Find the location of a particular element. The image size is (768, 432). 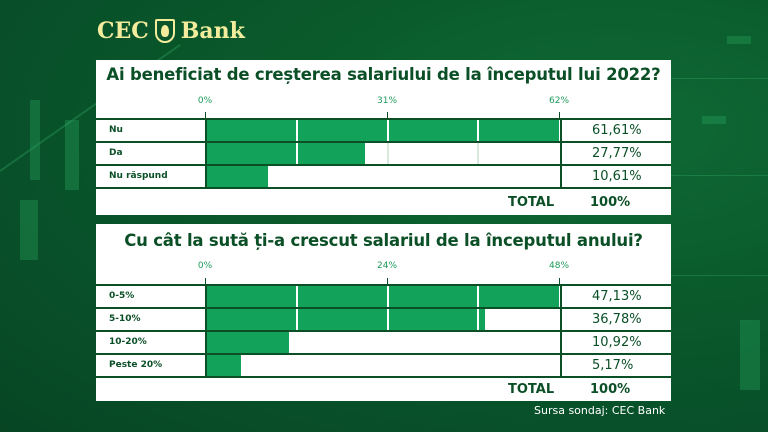

row-value: 47,13% is located at coordinates (615, 296).